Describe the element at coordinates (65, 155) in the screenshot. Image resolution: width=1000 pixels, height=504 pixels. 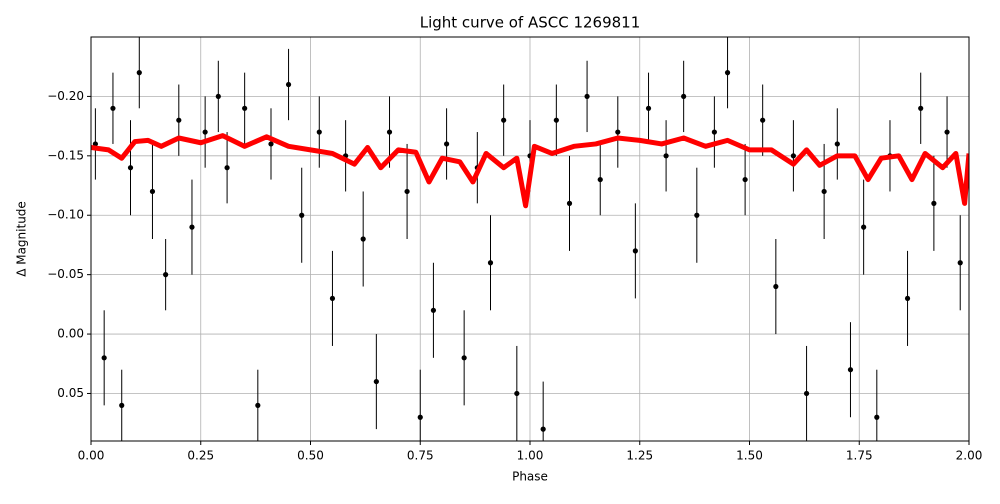
I see `y-tick-label: −0.15` at that location.